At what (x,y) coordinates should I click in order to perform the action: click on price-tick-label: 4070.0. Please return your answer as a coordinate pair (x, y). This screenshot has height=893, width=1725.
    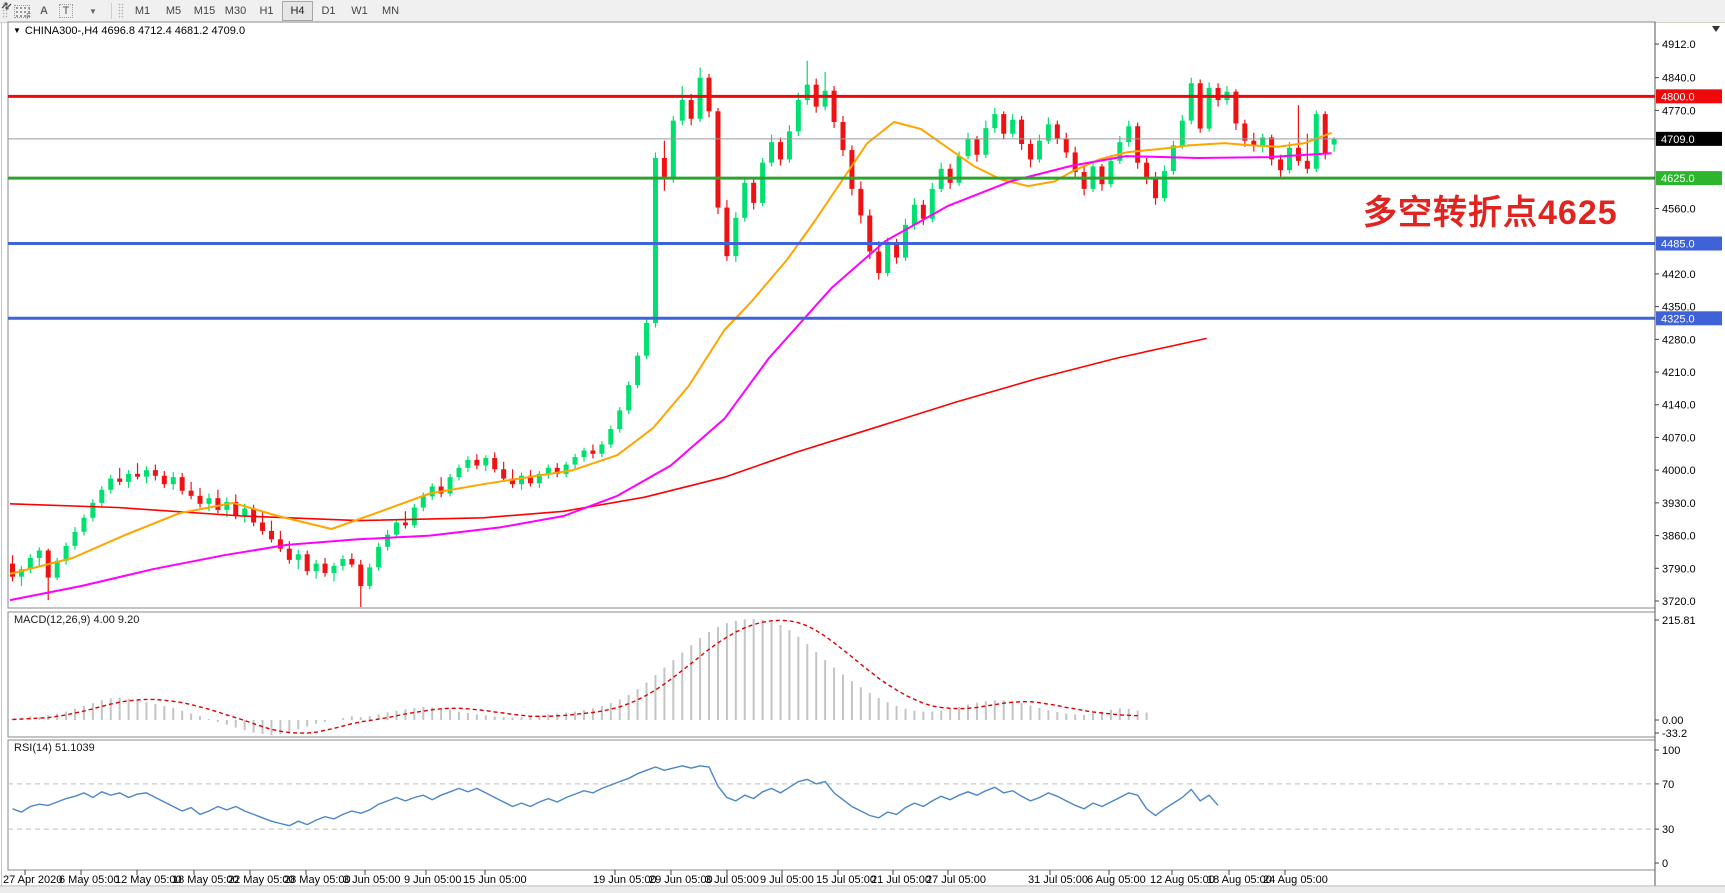
    Looking at the image, I should click on (1679, 438).